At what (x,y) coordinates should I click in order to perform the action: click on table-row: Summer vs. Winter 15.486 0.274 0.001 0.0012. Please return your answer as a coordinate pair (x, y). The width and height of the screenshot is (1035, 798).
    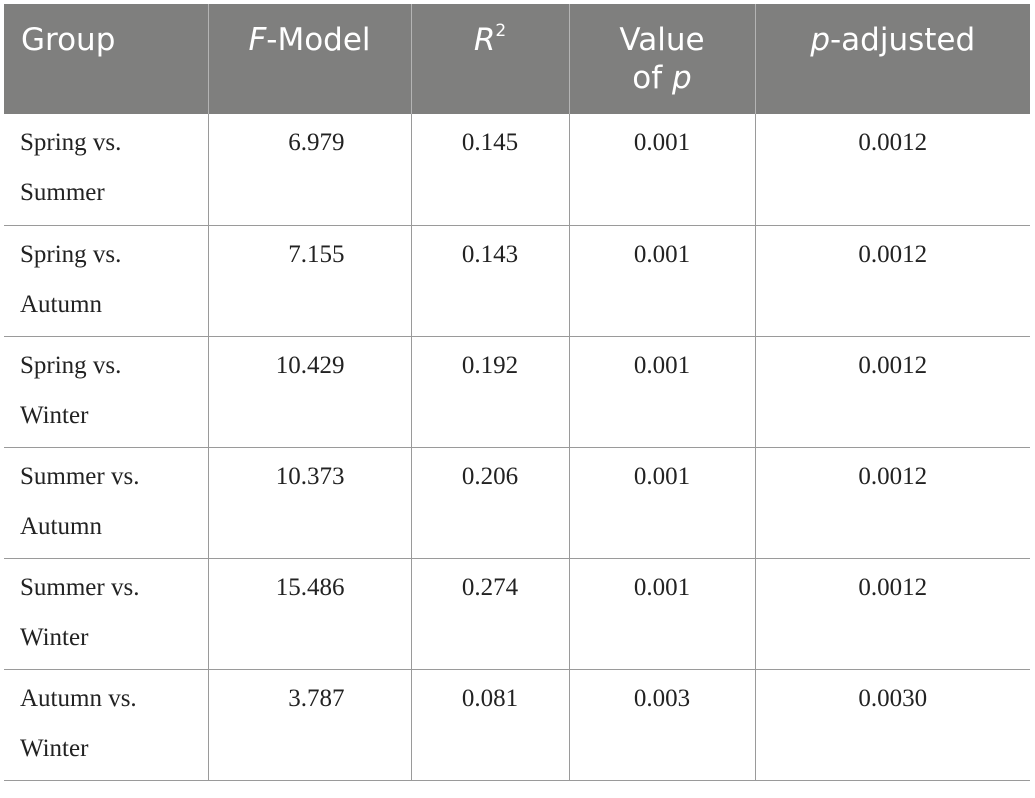
    Looking at the image, I should click on (517, 614).